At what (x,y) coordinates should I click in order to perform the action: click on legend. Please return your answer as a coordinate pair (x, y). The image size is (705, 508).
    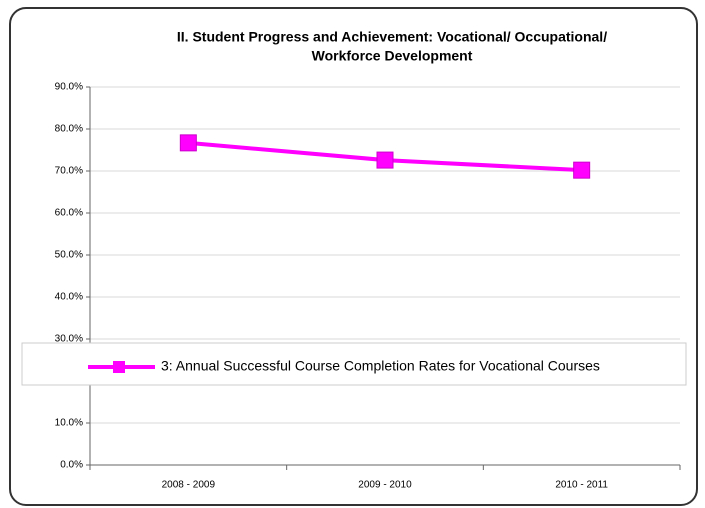
    Looking at the image, I should click on (354, 364).